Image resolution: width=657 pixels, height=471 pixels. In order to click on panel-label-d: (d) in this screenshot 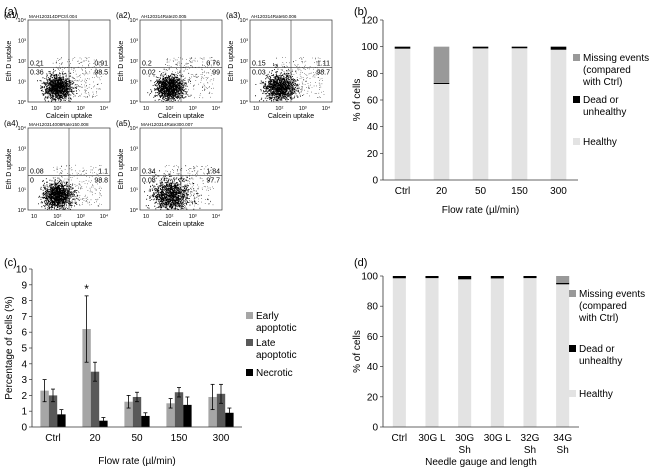, I will do `click(360, 263)`.